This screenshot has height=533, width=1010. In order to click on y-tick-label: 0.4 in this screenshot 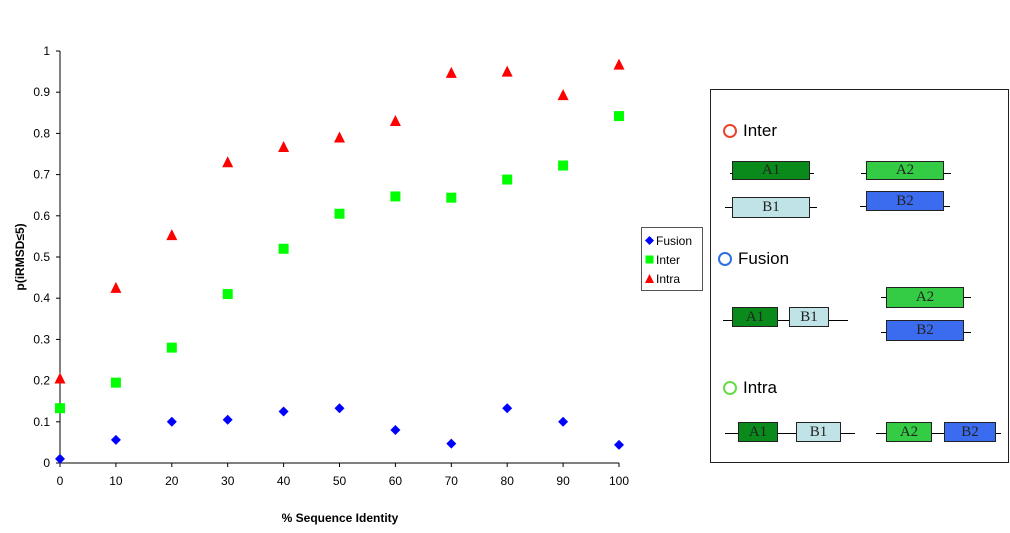, I will do `click(41, 298)`.